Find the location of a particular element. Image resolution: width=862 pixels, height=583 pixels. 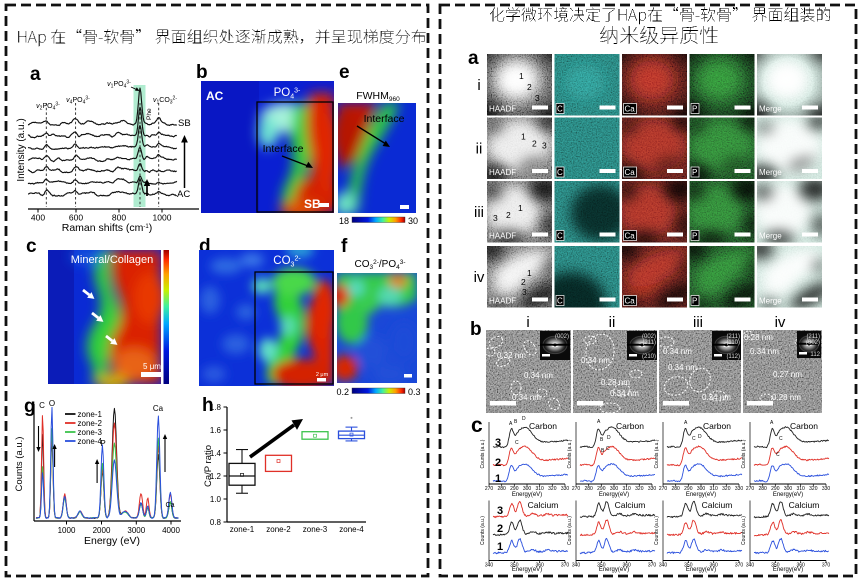

svg-text: 320 is located at coordinates (552, 489).